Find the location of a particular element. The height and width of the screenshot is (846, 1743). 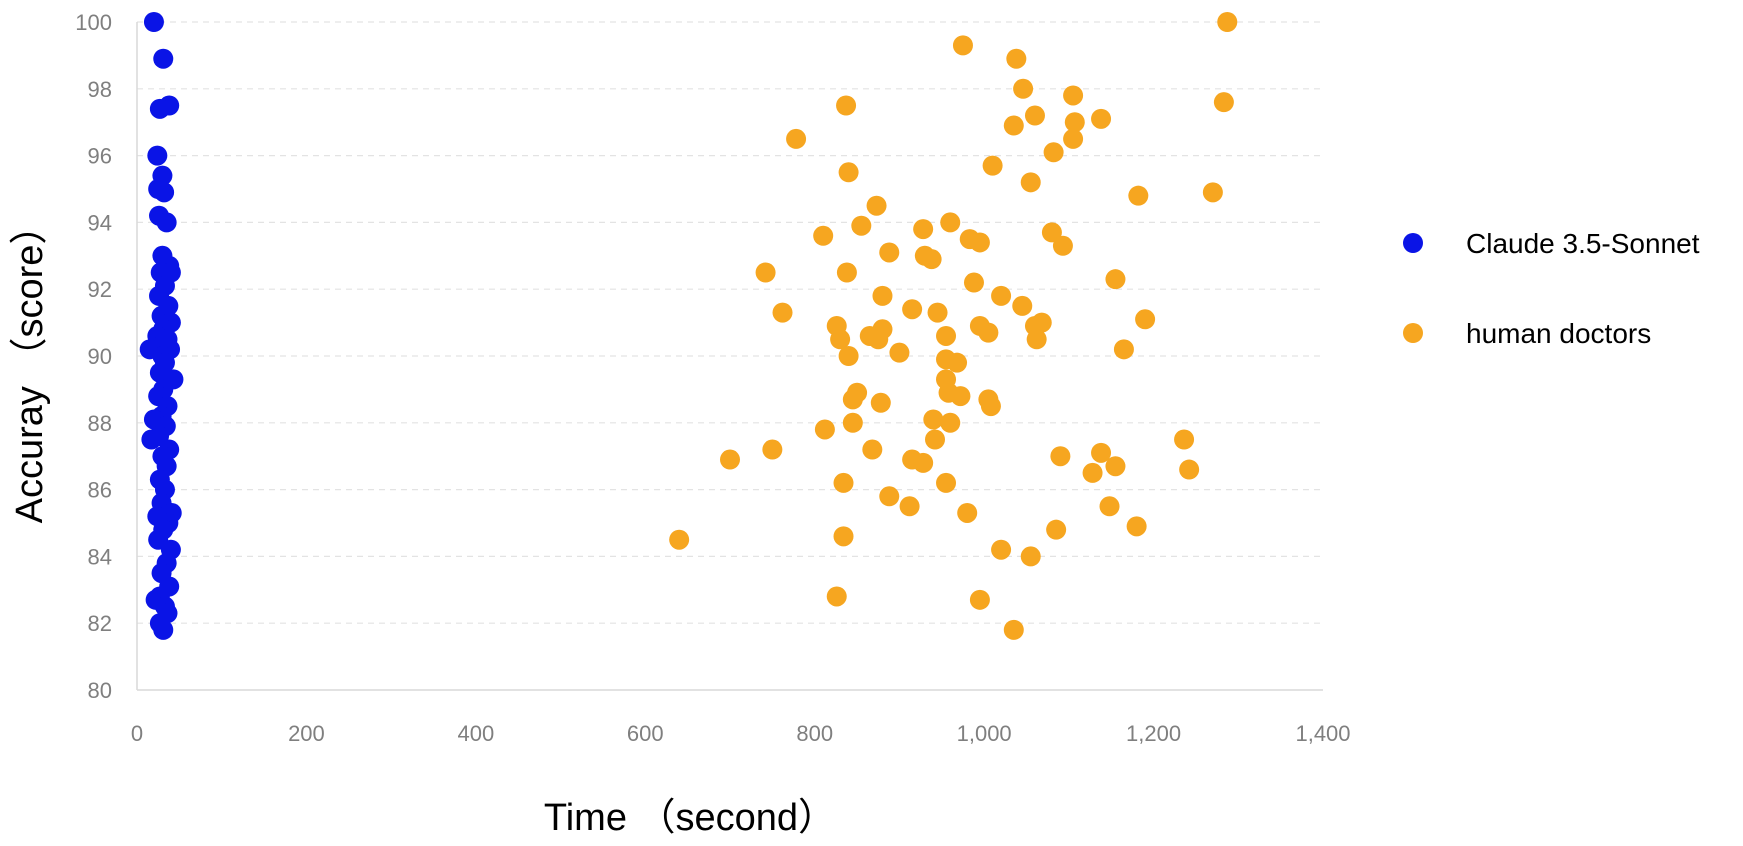

x-tick-label: 1,200 is located at coordinates (1153, 733).